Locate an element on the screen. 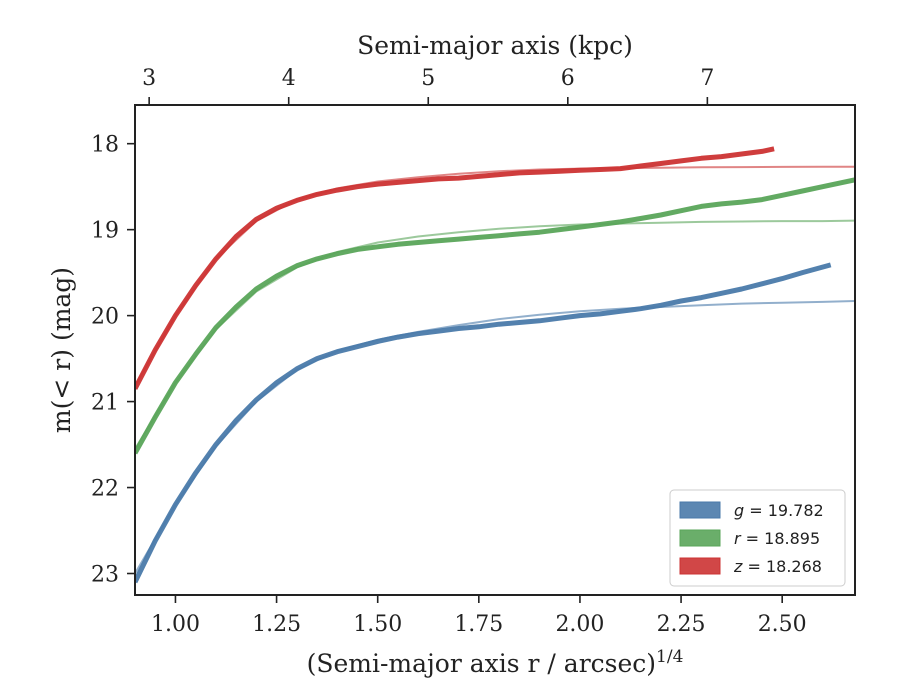 Image resolution: width=900 pixels, height=700 pixels. y-tick-label: 22 is located at coordinates (105, 489).